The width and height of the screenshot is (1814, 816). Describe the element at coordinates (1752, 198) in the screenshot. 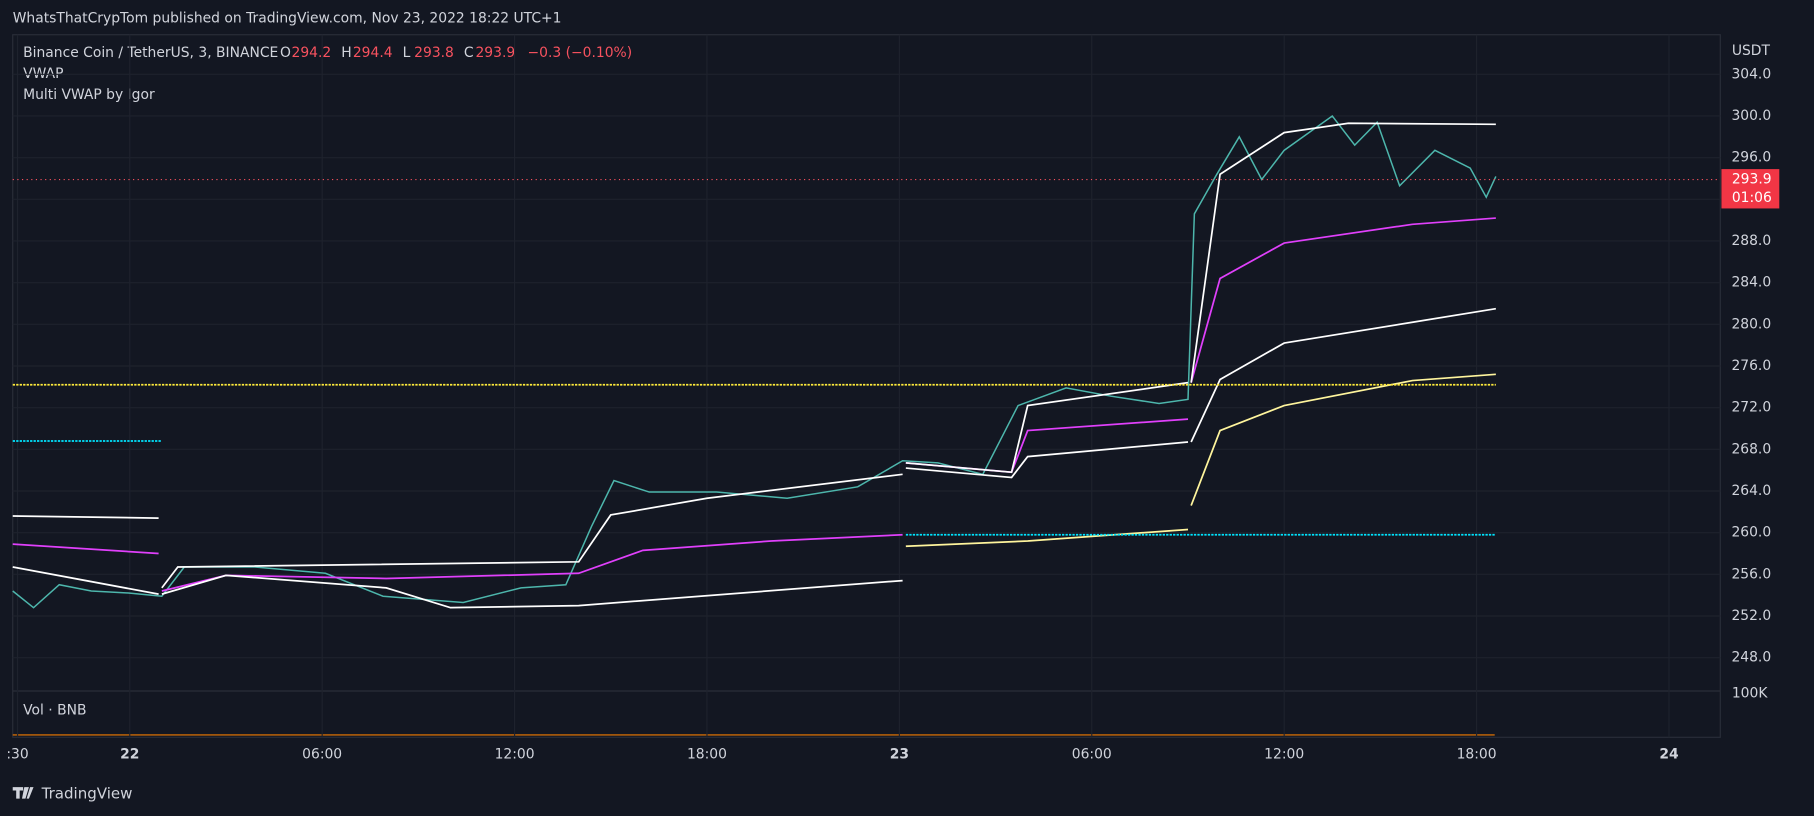

I see `price-tag-countdown: 01:06` at that location.